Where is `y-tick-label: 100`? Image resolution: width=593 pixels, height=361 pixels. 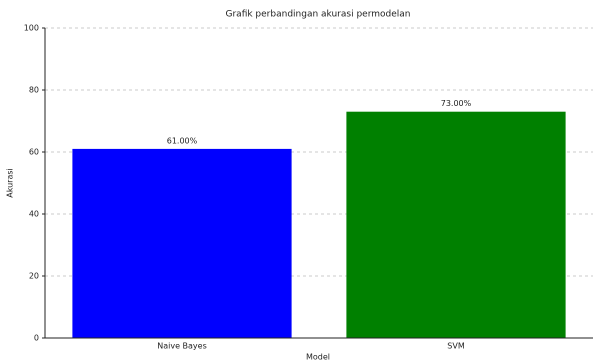 y-tick-label: 100 is located at coordinates (31, 28).